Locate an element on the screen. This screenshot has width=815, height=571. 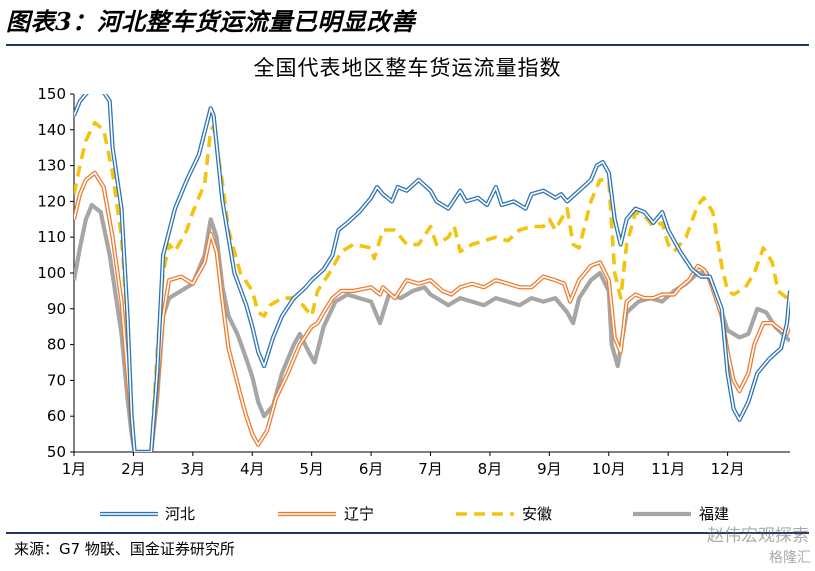
legend-label: 河北 is located at coordinates (180, 514).